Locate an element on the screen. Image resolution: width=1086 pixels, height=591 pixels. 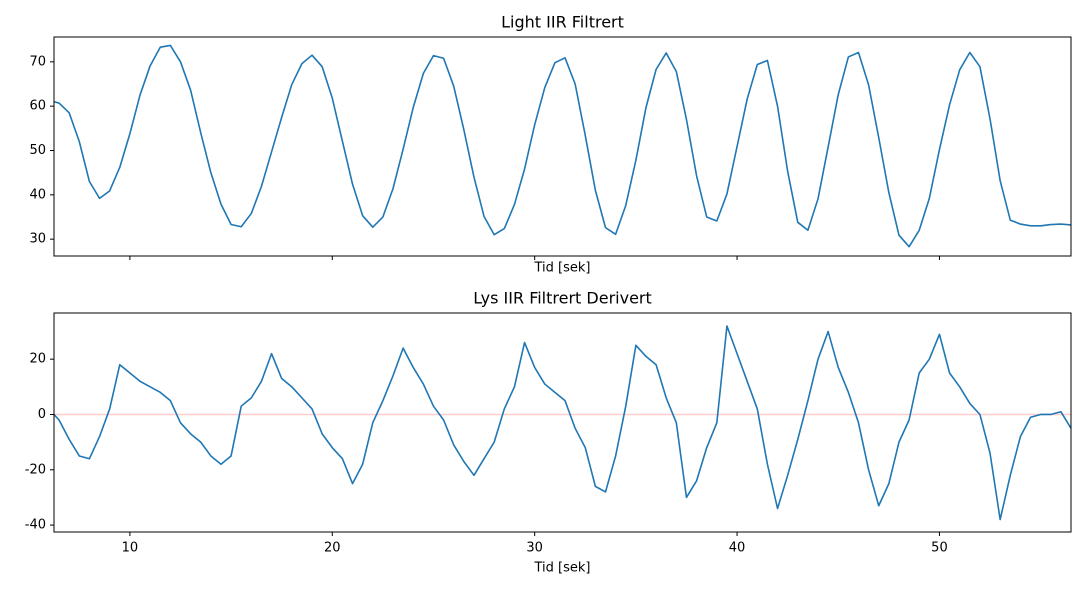
y-tick-label: 30 is located at coordinates (37, 239).